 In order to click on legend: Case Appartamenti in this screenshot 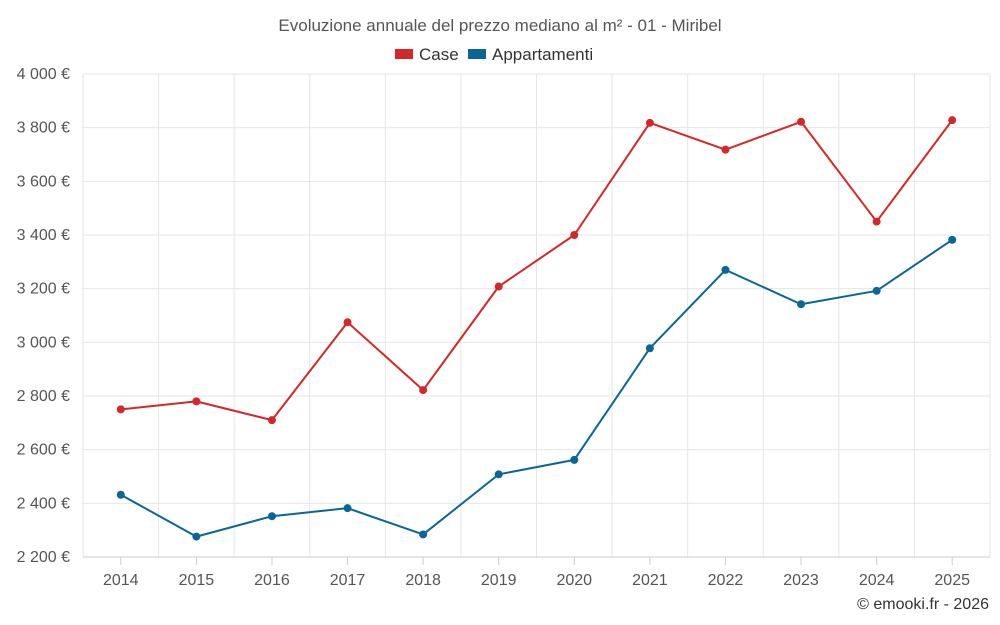, I will do `click(494, 54)`.